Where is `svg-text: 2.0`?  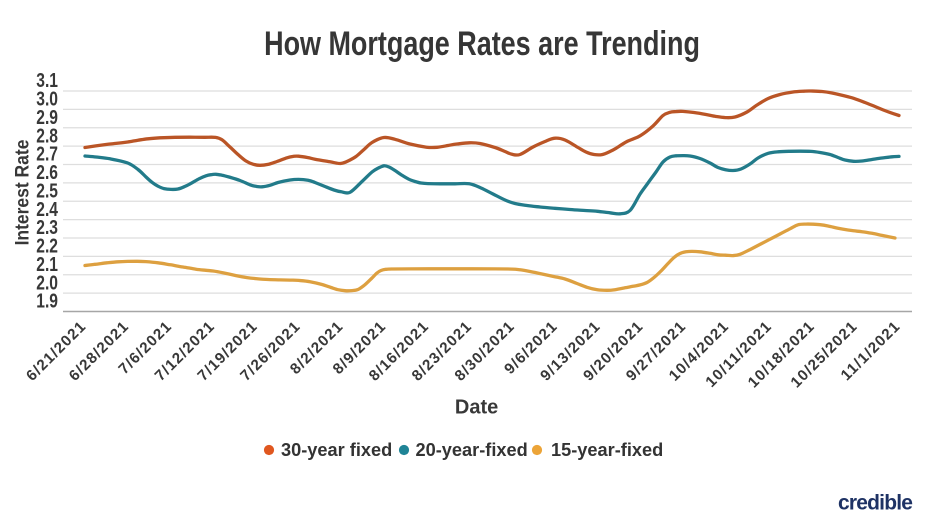
svg-text: 2.0 is located at coordinates (47, 283).